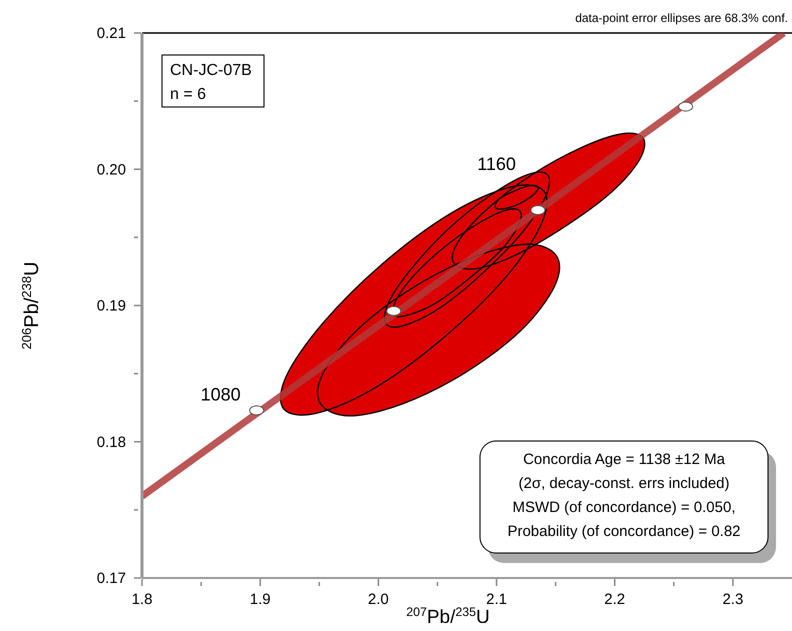  I want to click on x-tick-label: 1.8, so click(142, 599).